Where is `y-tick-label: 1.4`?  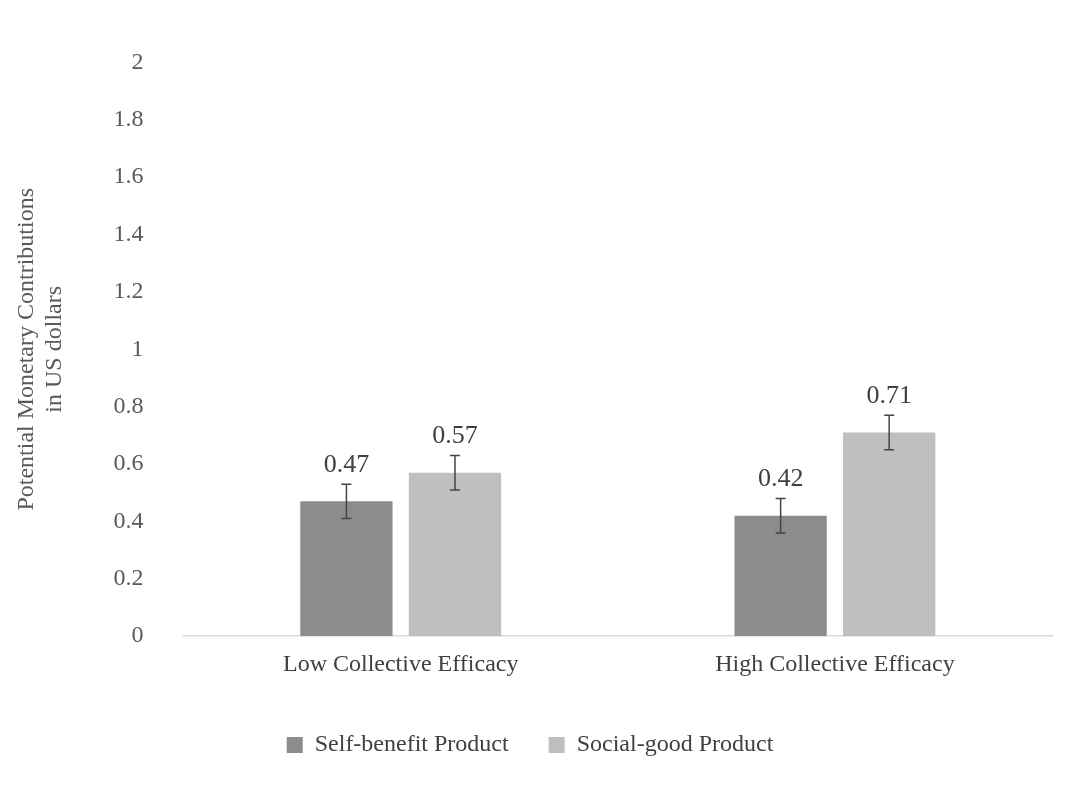 y-tick-label: 1.4 is located at coordinates (128, 232).